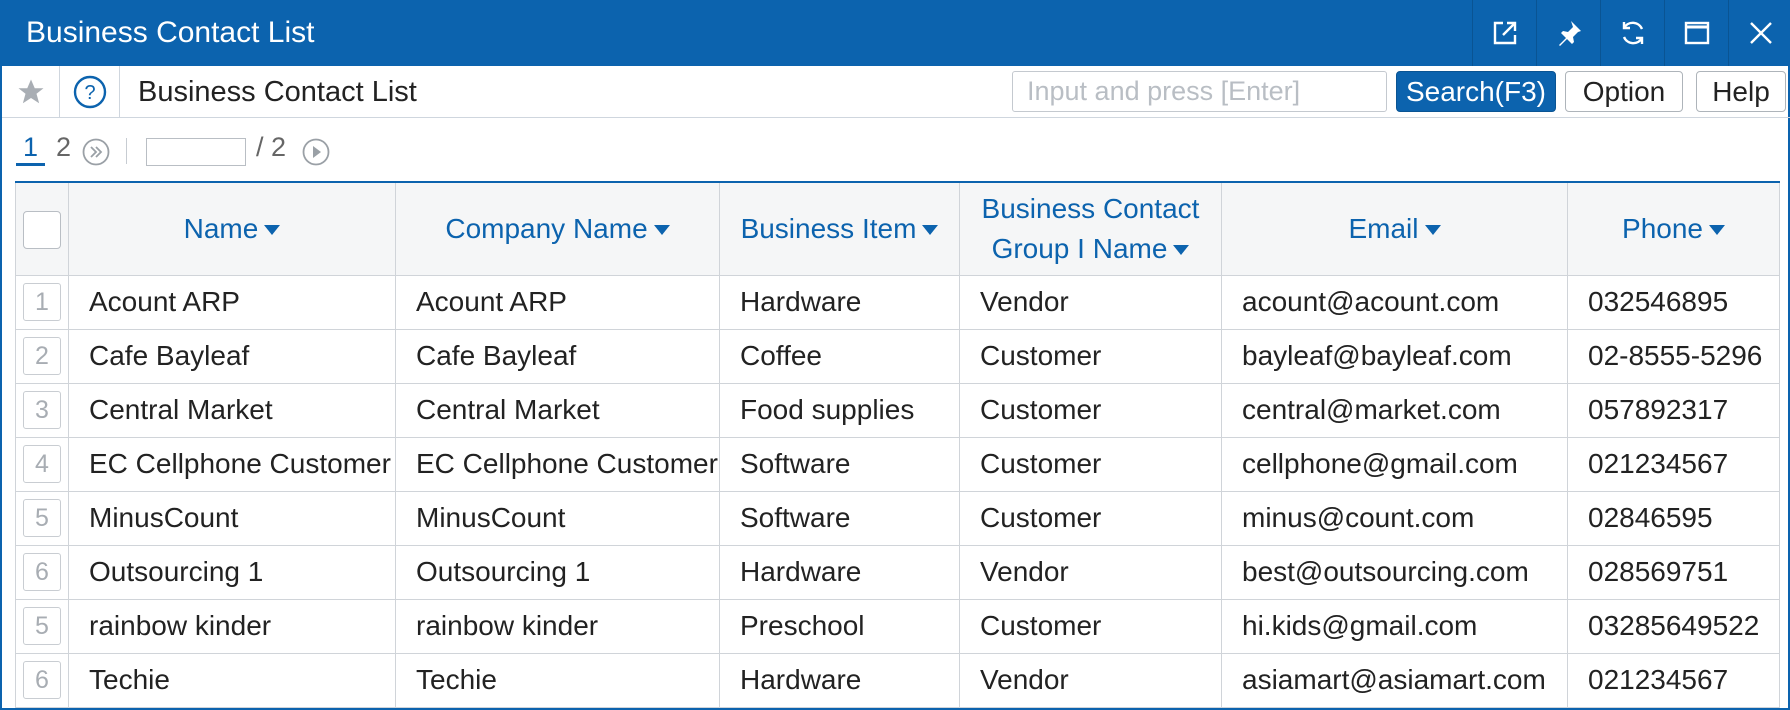 The width and height of the screenshot is (1790, 710). I want to click on cell-name: rainbow kinder, so click(232, 626).